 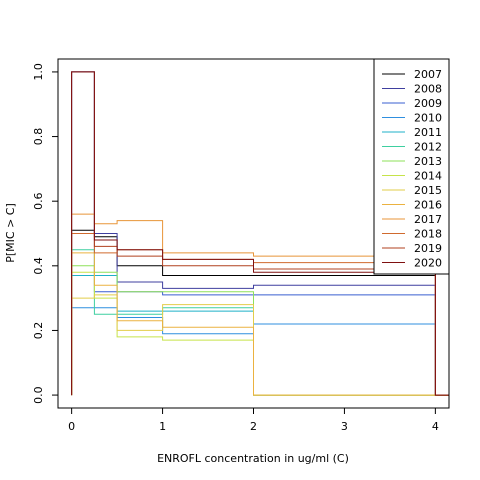 What do you see at coordinates (428, 103) in the screenshot?
I see `legend-label-2009: 2009` at bounding box center [428, 103].